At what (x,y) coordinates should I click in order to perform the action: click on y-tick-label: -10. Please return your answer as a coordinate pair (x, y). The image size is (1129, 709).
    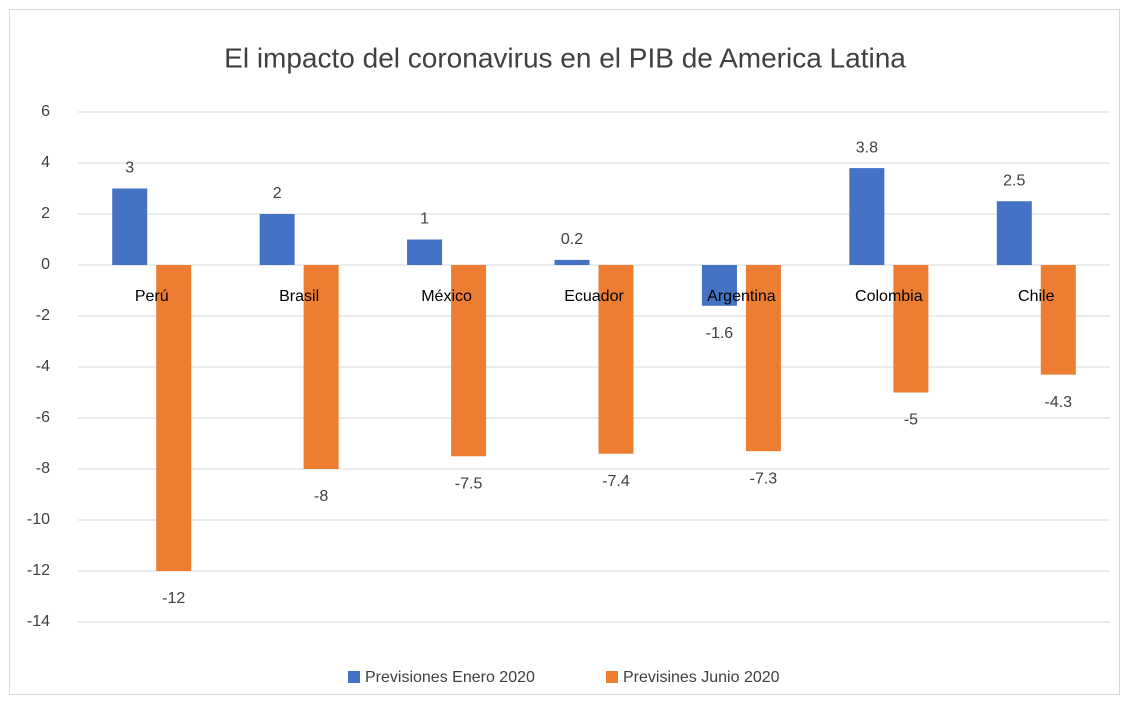
    Looking at the image, I should click on (38, 519).